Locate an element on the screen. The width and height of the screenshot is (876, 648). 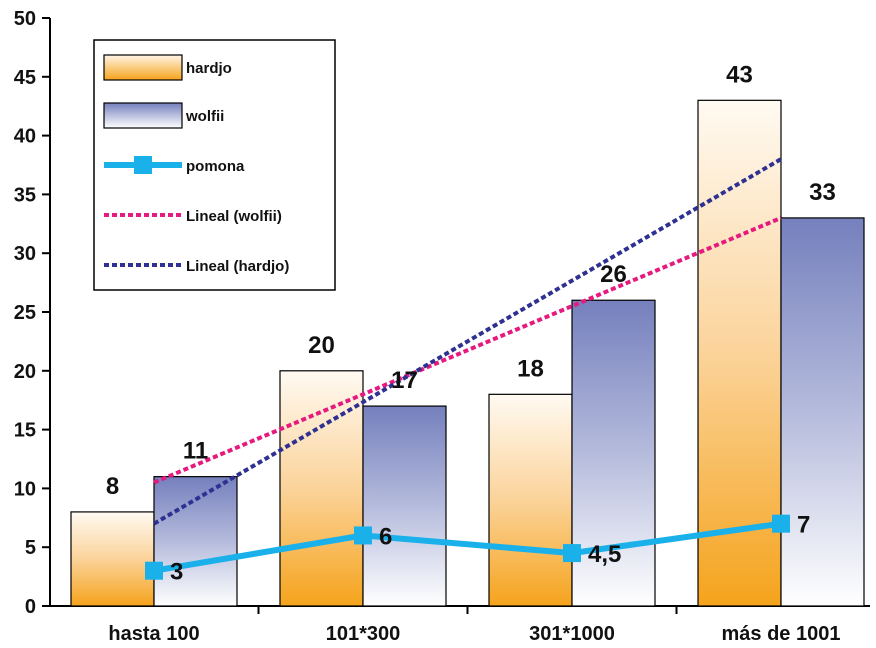
data-label-hardjo: 43 is located at coordinates (739, 74).